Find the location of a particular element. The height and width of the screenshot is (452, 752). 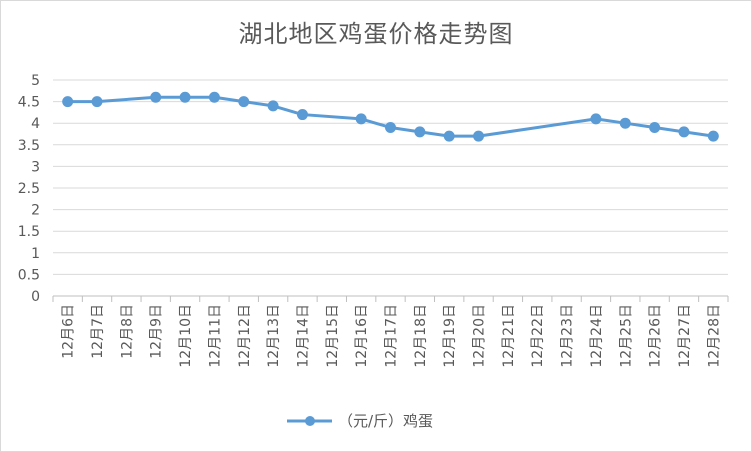

x-tick-label: 12月22日 is located at coordinates (538, 336).